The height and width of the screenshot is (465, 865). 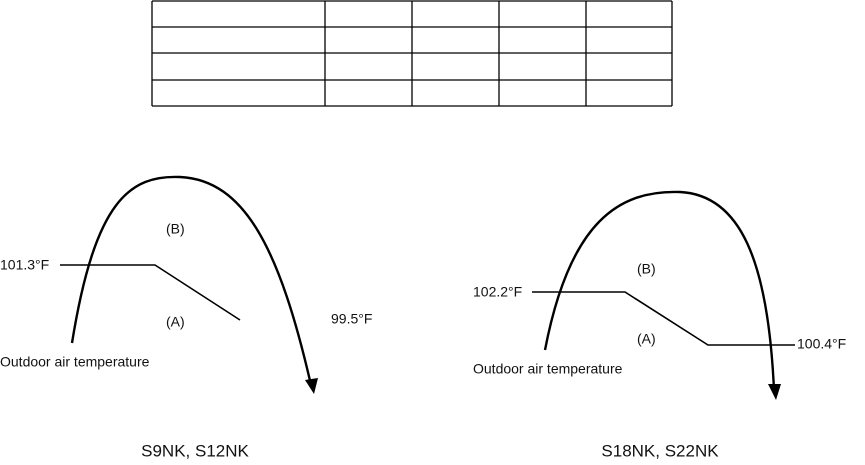 I want to click on temp-low: 99.5°F, so click(x=351, y=319).